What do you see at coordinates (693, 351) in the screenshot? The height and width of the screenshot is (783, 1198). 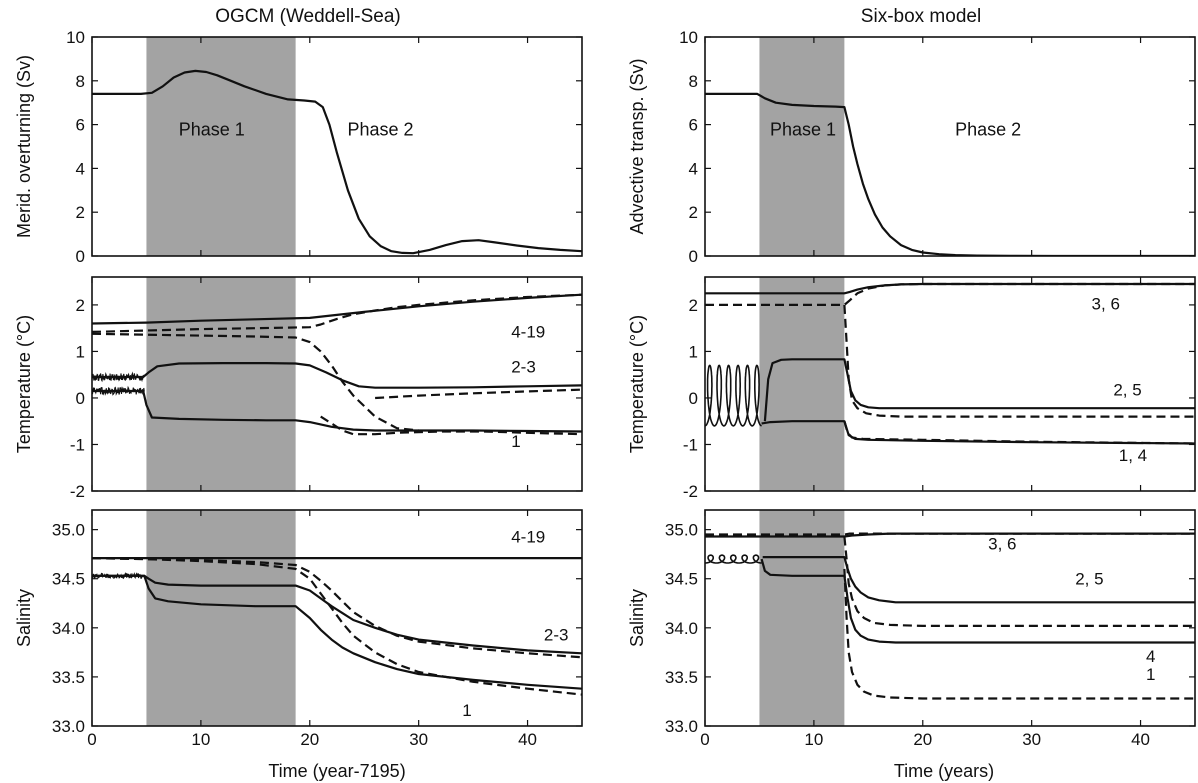 I see `y-tick-label: 1` at bounding box center [693, 351].